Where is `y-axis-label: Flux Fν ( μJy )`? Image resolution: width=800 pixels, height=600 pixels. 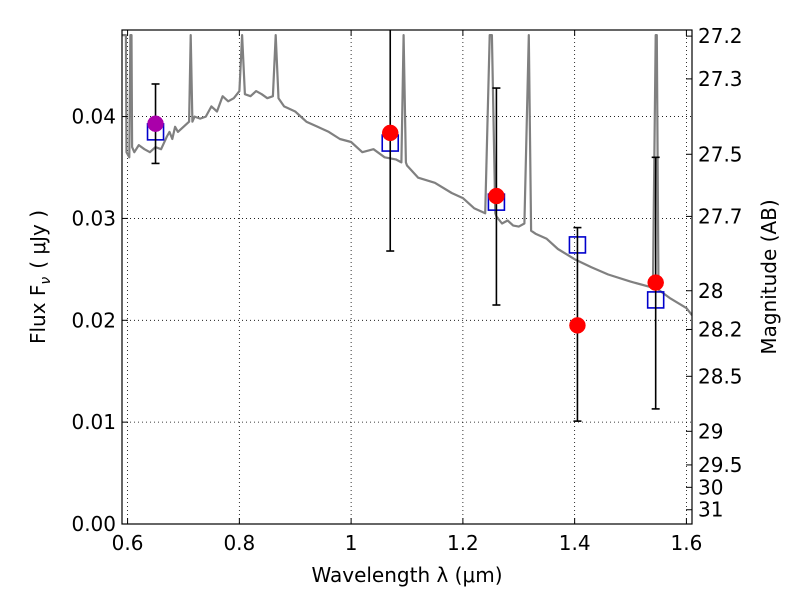 y-axis-label: Flux Fν ( μJy ) is located at coordinates (40, 277).